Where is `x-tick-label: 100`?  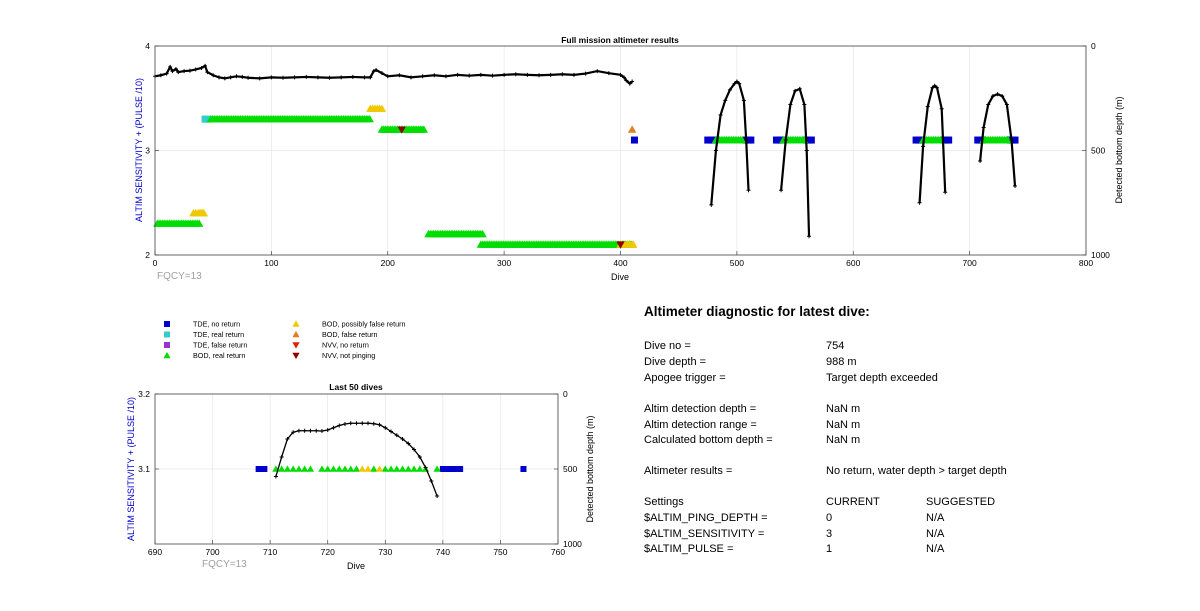 x-tick-label: 100 is located at coordinates (271, 263).